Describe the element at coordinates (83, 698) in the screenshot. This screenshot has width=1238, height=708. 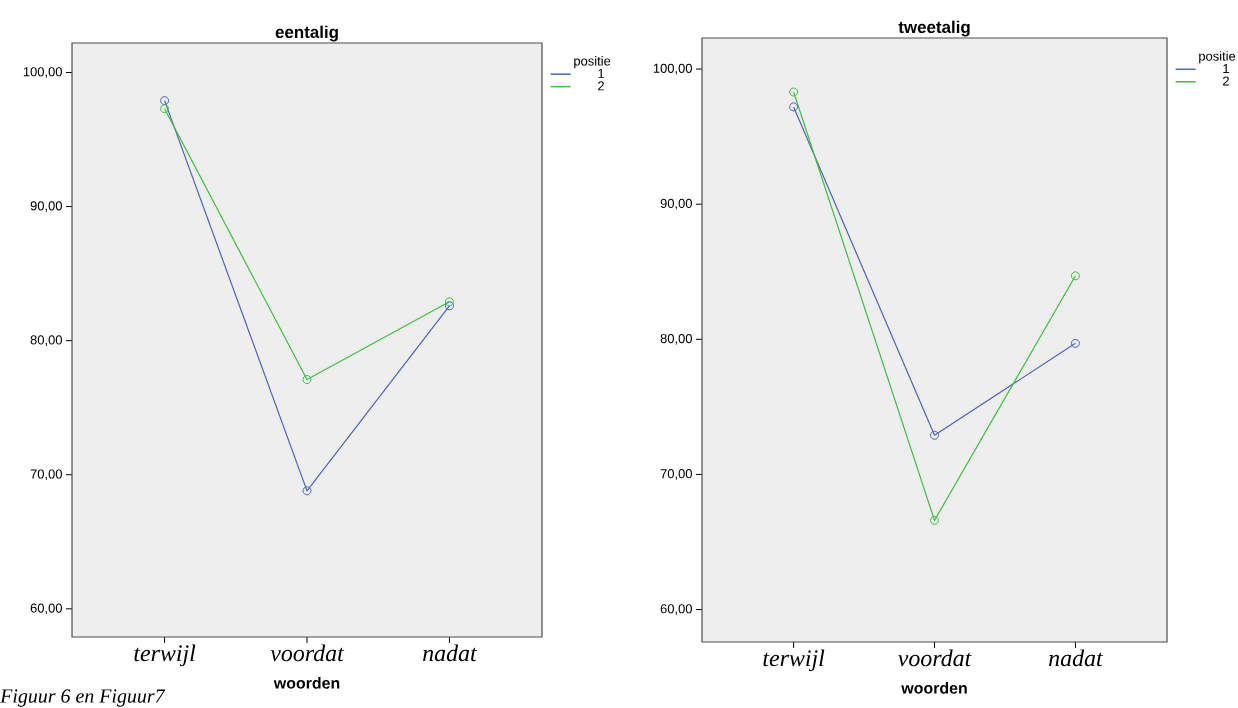
I see `text: Figuur 6 en Figuur7` at that location.